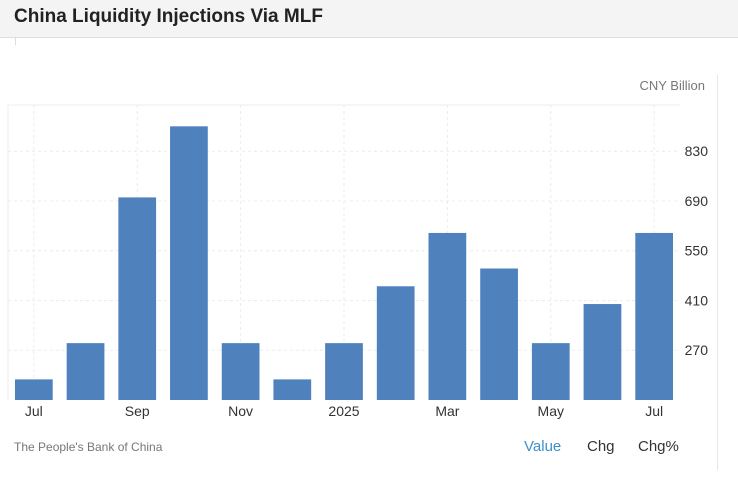  Describe the element at coordinates (543, 446) in the screenshot. I see `tab-value: Value` at that location.